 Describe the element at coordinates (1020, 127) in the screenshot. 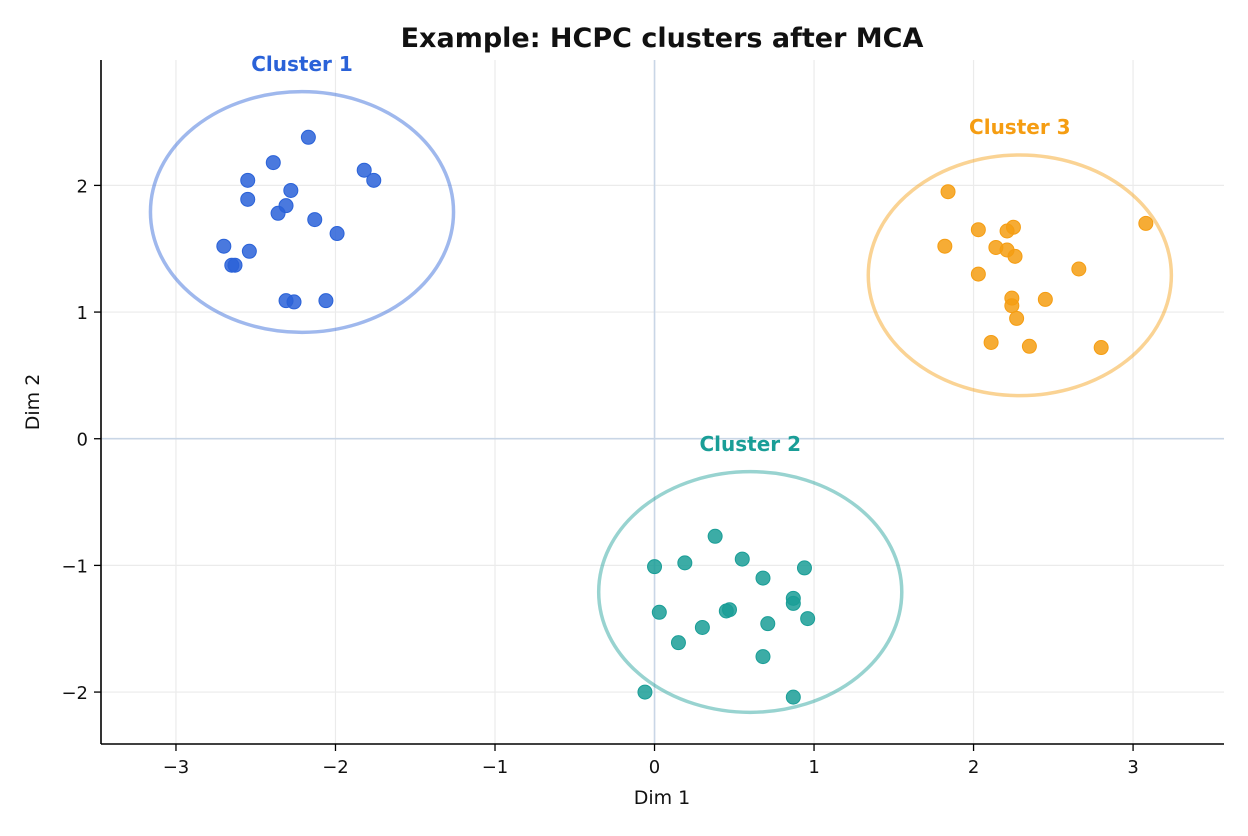

I see `cluster-3-label: Cluster 3` at that location.